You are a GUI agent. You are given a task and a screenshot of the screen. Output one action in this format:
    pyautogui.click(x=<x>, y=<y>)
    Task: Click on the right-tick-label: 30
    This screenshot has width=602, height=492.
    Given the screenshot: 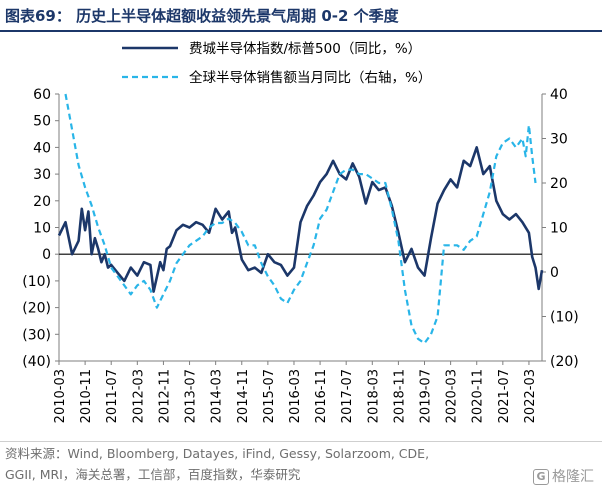 What is the action you would take?
    pyautogui.click(x=559, y=140)
    